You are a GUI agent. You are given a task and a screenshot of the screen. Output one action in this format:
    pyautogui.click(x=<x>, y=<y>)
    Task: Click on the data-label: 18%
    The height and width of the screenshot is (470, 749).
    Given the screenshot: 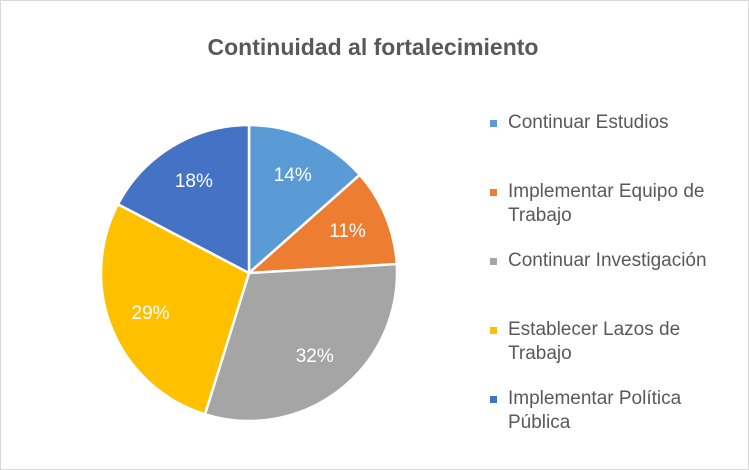 What is the action you would take?
    pyautogui.click(x=194, y=181)
    